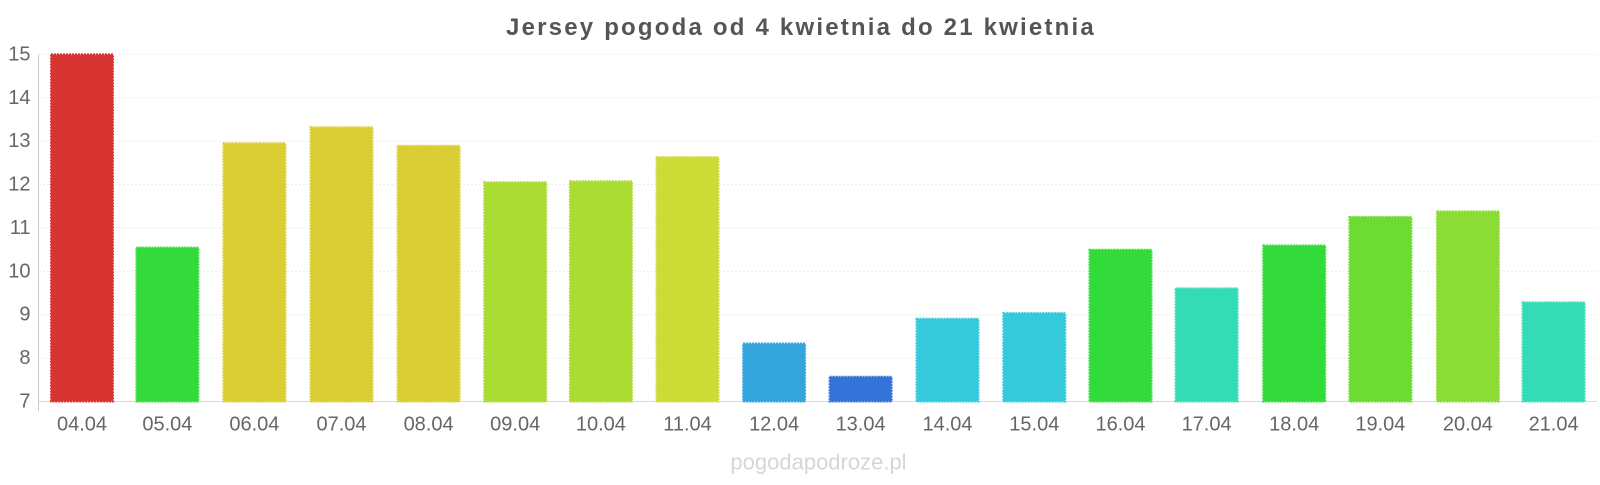  I want to click on svg-text: 7, so click(24, 402).